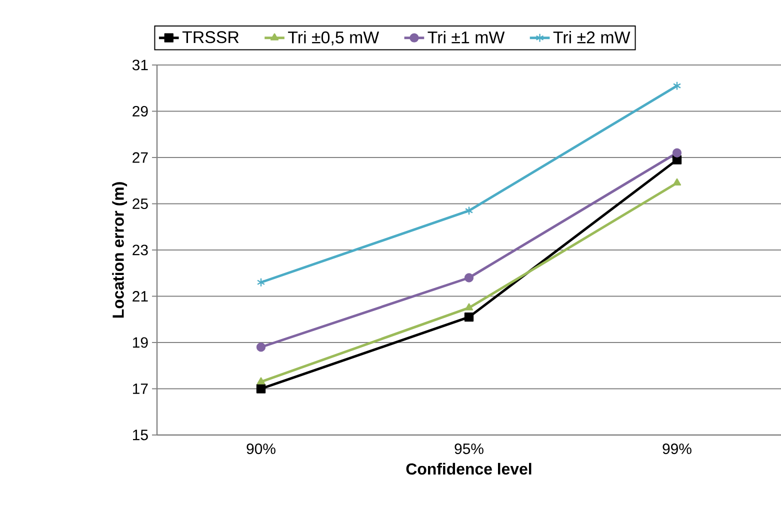 The height and width of the screenshot is (518, 781). Describe the element at coordinates (261, 449) in the screenshot. I see `x-tick-label: 90%` at that location.